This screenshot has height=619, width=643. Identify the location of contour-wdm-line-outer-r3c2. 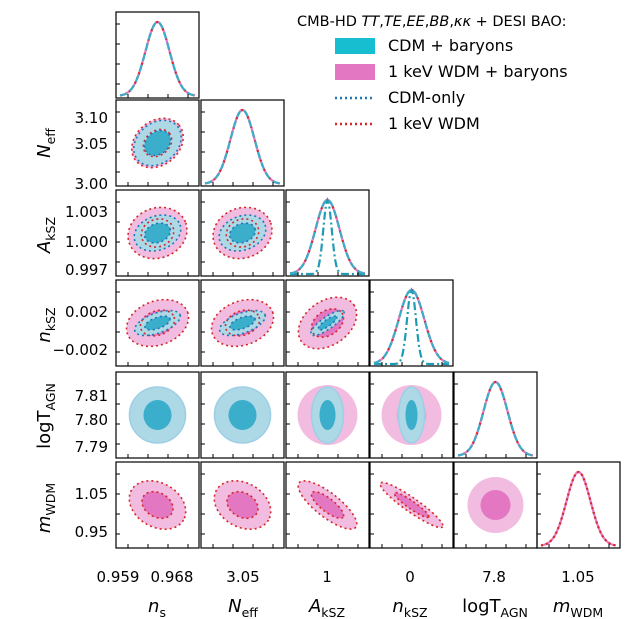
(327, 323).